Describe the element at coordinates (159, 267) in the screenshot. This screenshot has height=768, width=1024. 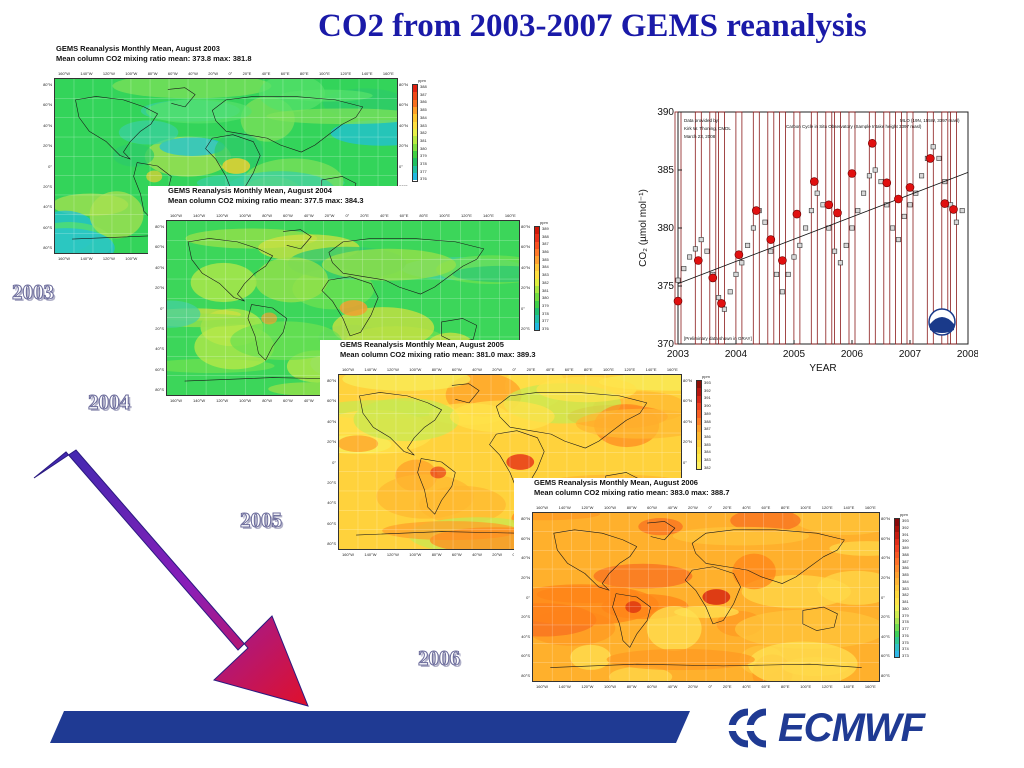
I see `lat-tick: 40°N` at that location.